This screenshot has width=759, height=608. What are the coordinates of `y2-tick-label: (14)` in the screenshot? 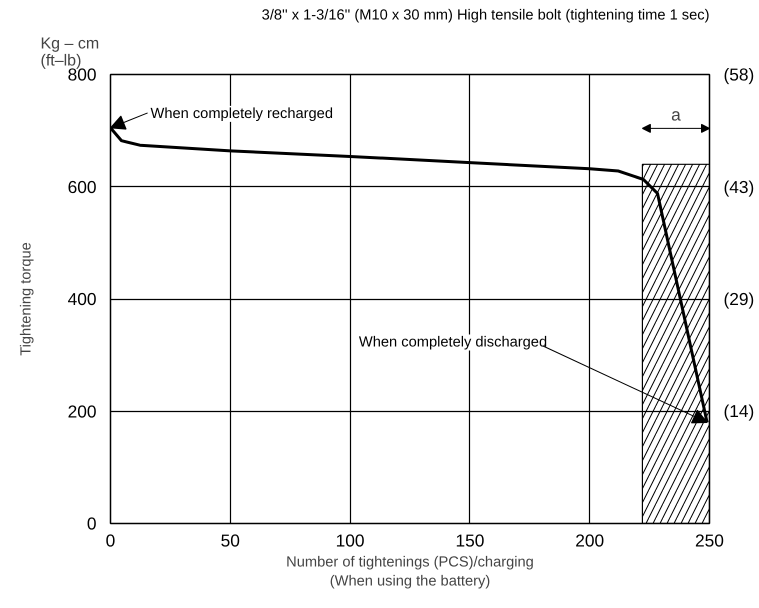 It's located at (739, 411).